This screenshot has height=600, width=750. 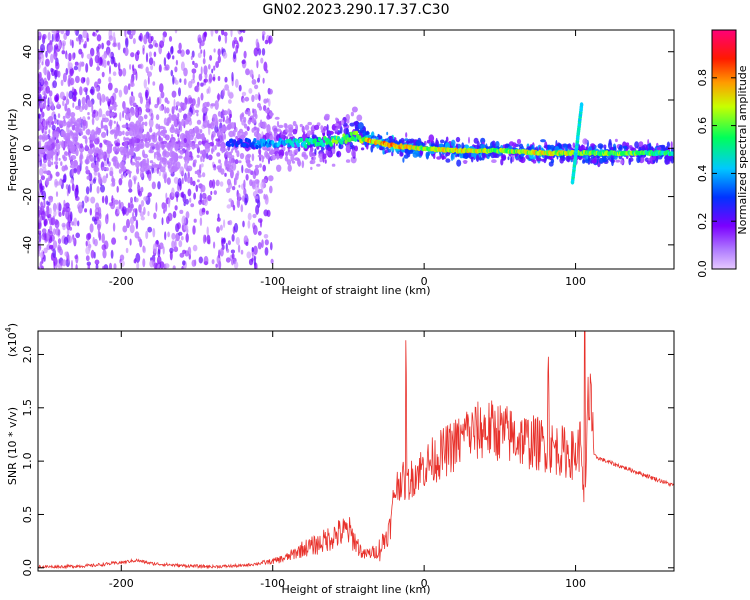 I want to click on spectrogram-x-tick-label: -100, so click(x=272, y=281).